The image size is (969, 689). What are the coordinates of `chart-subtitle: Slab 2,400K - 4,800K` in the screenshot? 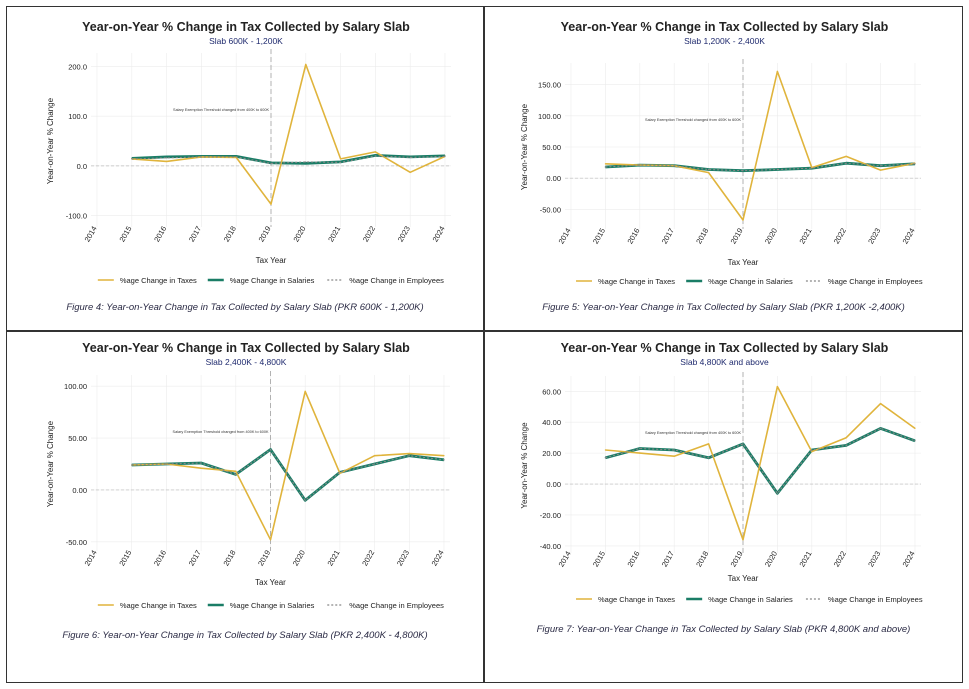 It's located at (246, 362).